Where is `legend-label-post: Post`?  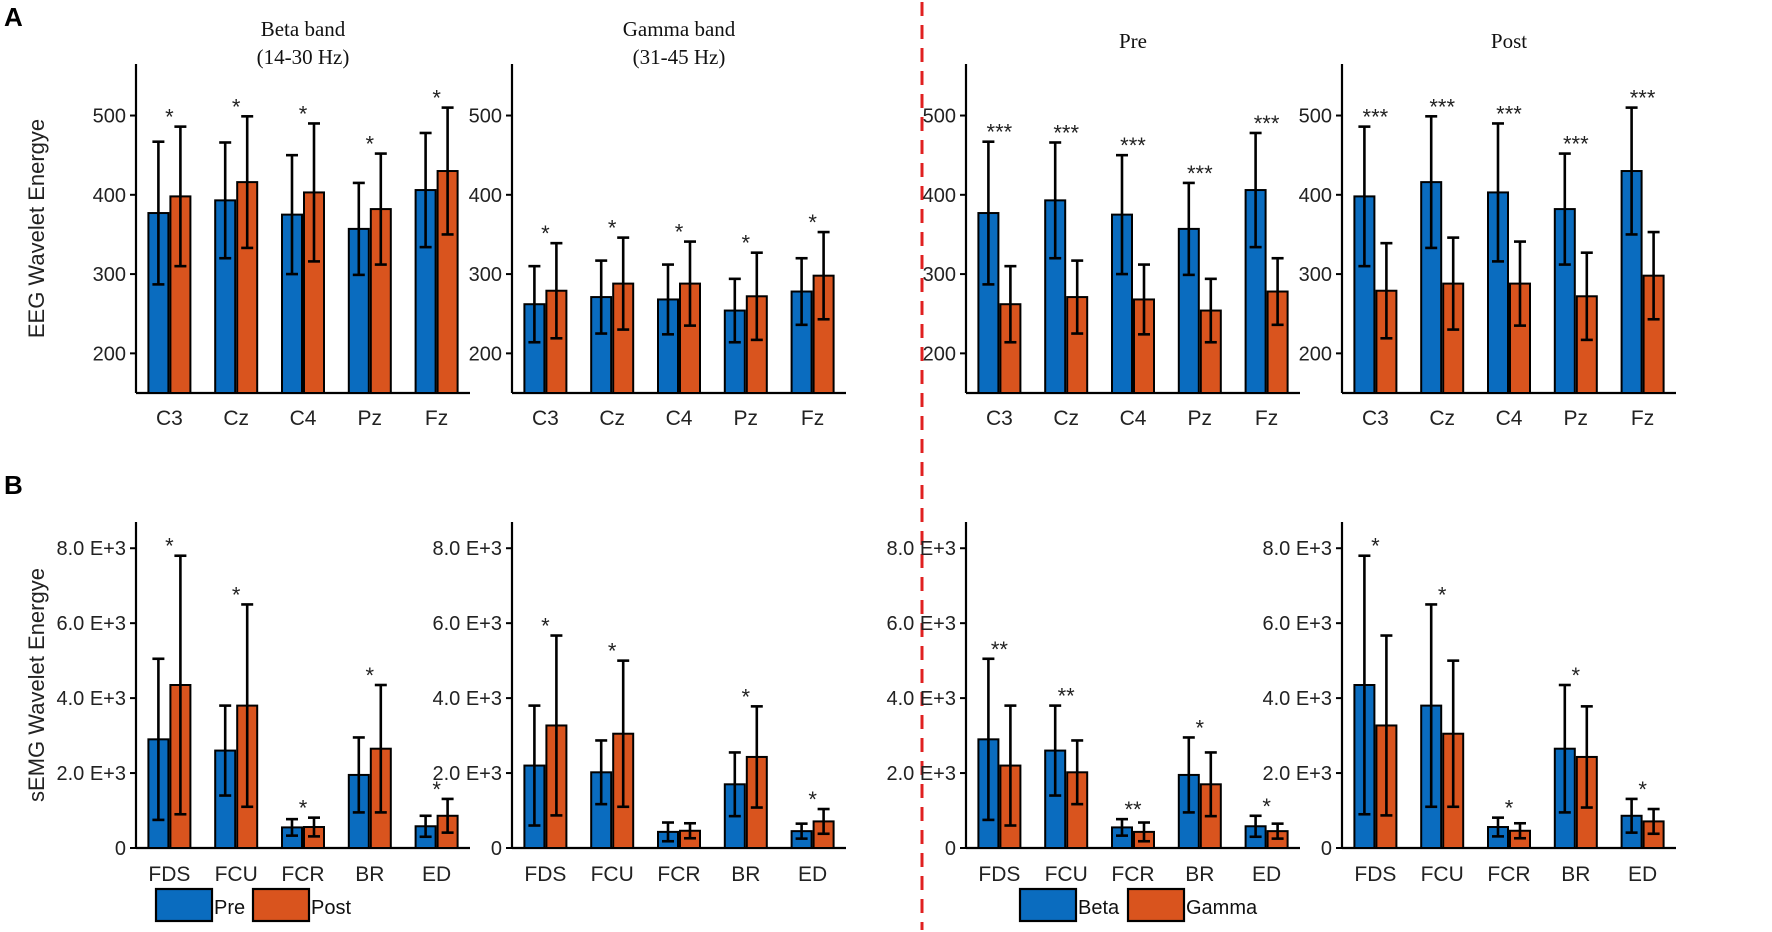
legend-label-post: Post is located at coordinates (331, 908).